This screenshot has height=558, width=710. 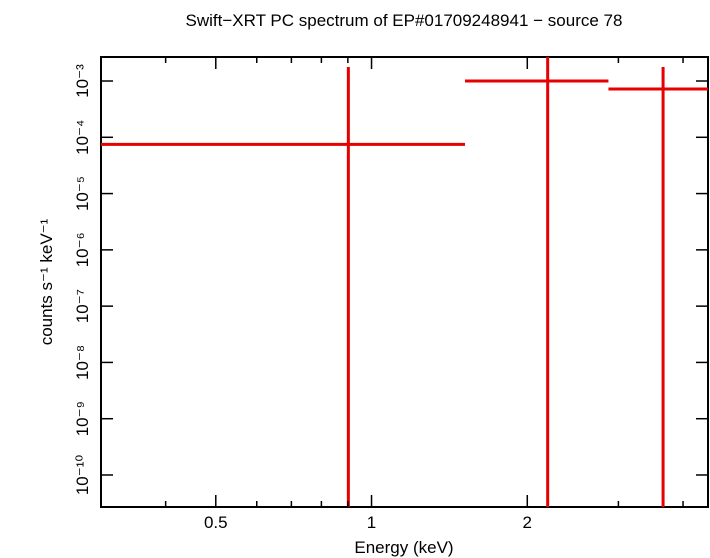 I want to click on y-tick-label: 10⁻¹⁰, so click(x=82, y=475).